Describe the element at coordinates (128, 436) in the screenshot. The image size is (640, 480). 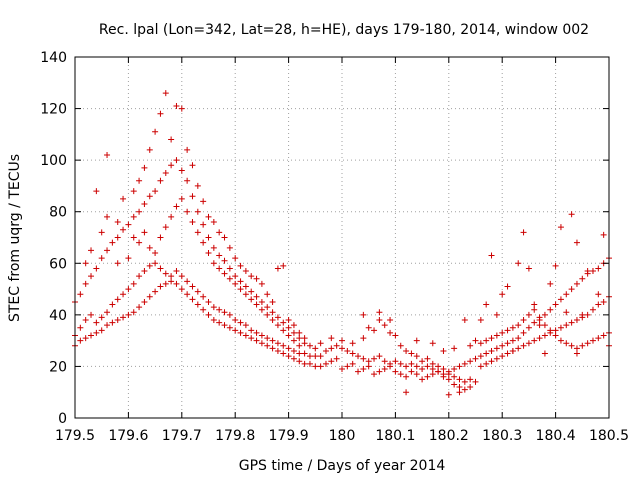
I see `x-tick-label: 179.6` at that location.